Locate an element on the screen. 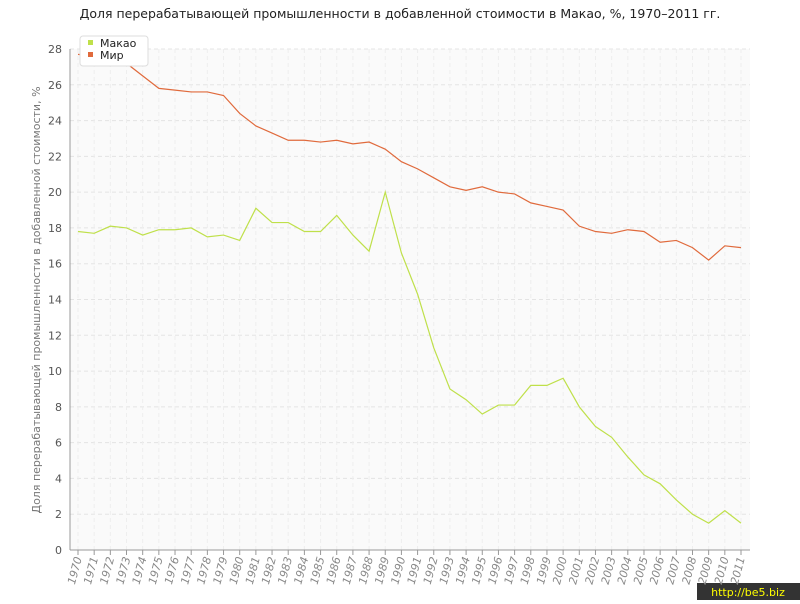 The width and height of the screenshot is (800, 604). legend-box is located at coordinates (114, 51).